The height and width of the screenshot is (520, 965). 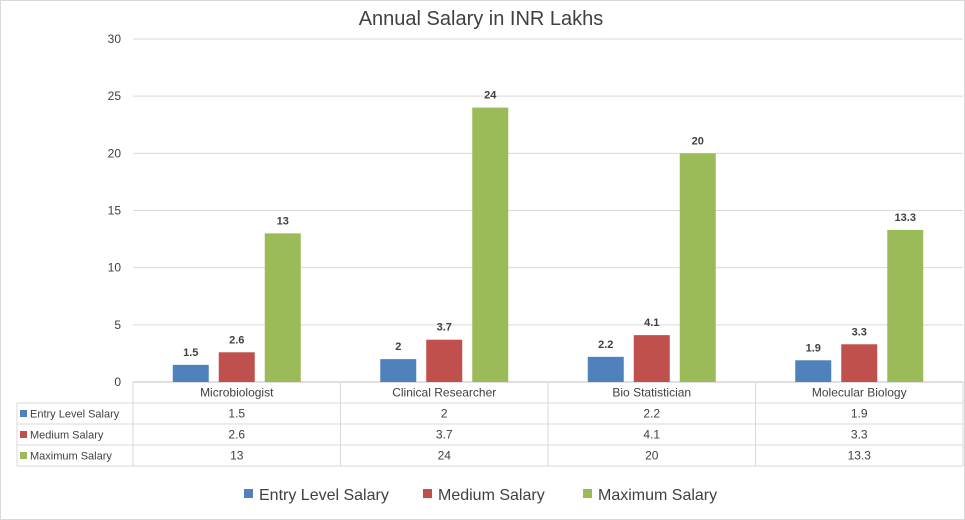 I want to click on data-label: 3.7, so click(x=444, y=328).